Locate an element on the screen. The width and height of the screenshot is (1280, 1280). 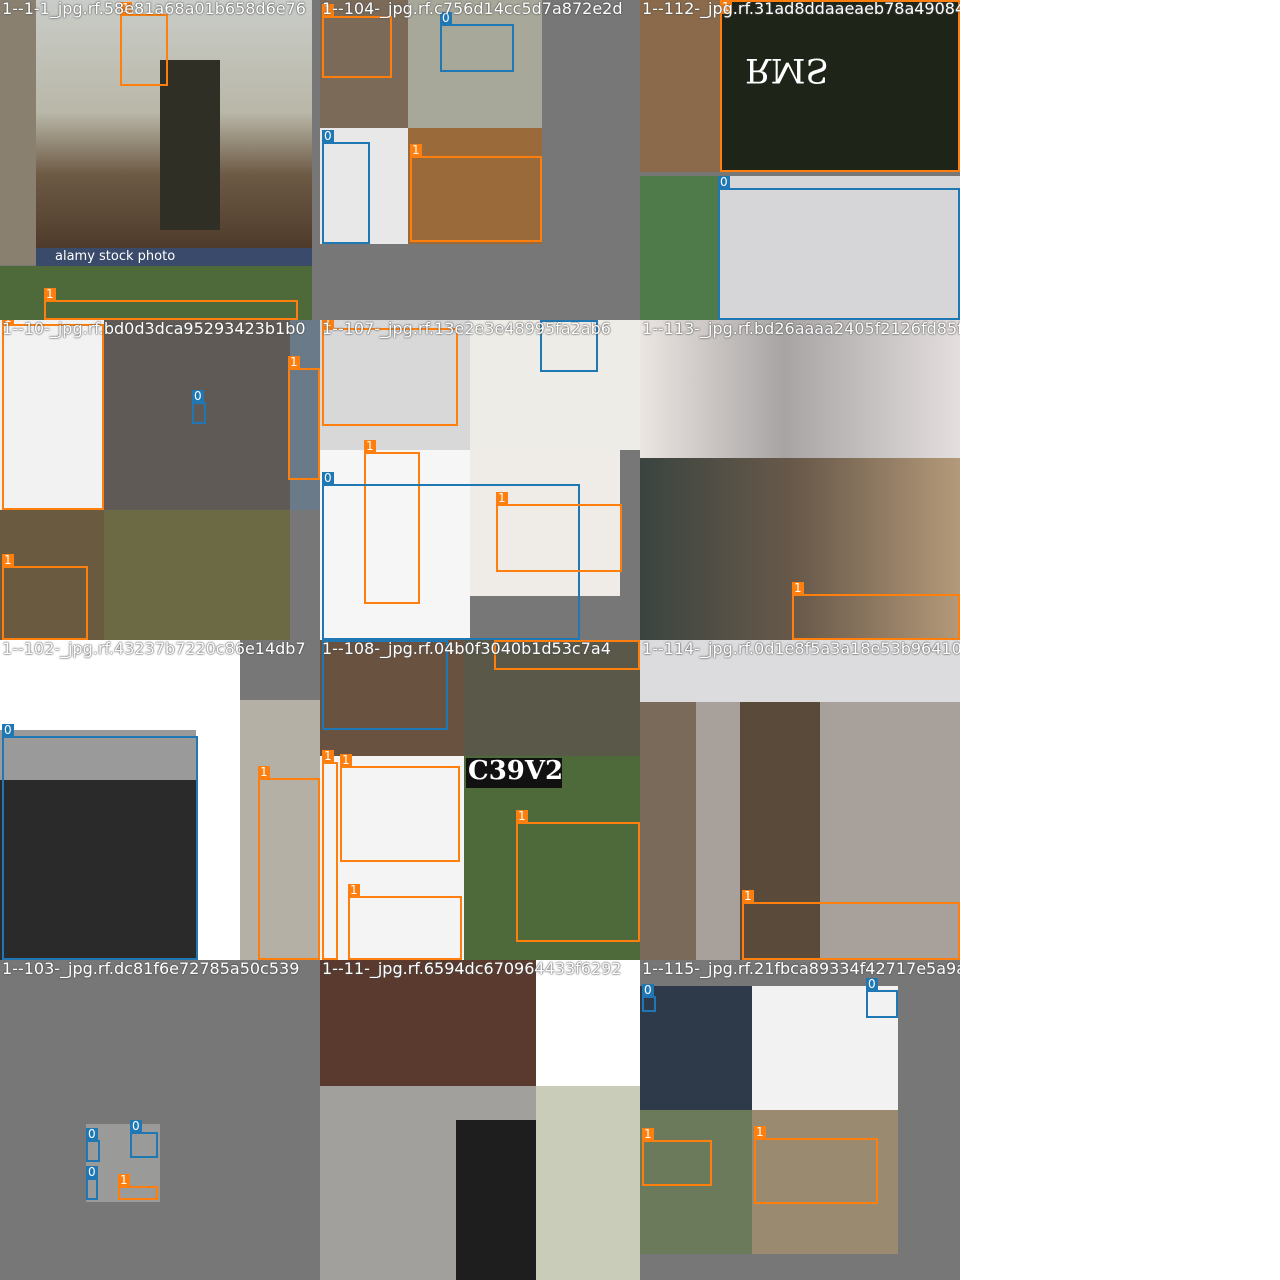
sign-text: C39V2 is located at coordinates (516, 771).